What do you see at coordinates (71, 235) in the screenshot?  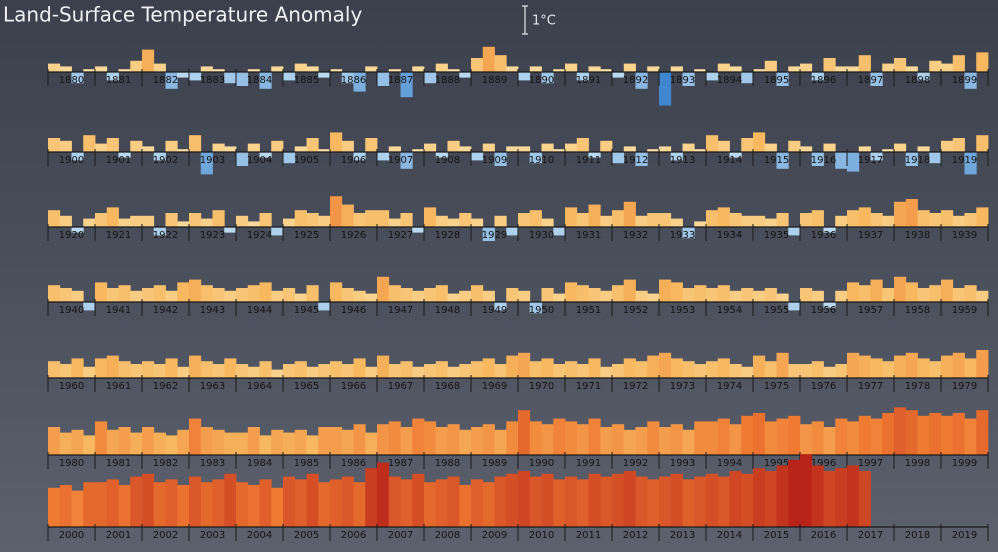 I see `year-label: 1920` at bounding box center [71, 235].